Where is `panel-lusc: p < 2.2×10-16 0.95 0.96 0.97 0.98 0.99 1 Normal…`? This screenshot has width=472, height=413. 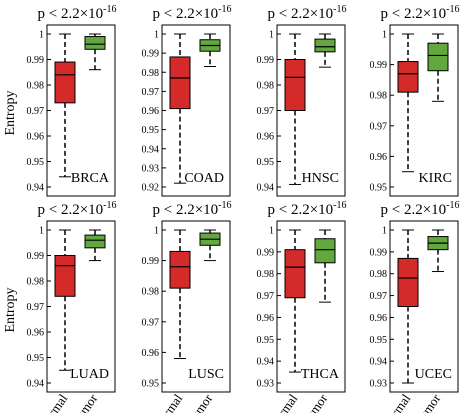 panel-lusc: p < 2.2×10-16 0.95 0.96 0.97 0.98 0.99 1 Normal… is located at coordinates (187, 306).